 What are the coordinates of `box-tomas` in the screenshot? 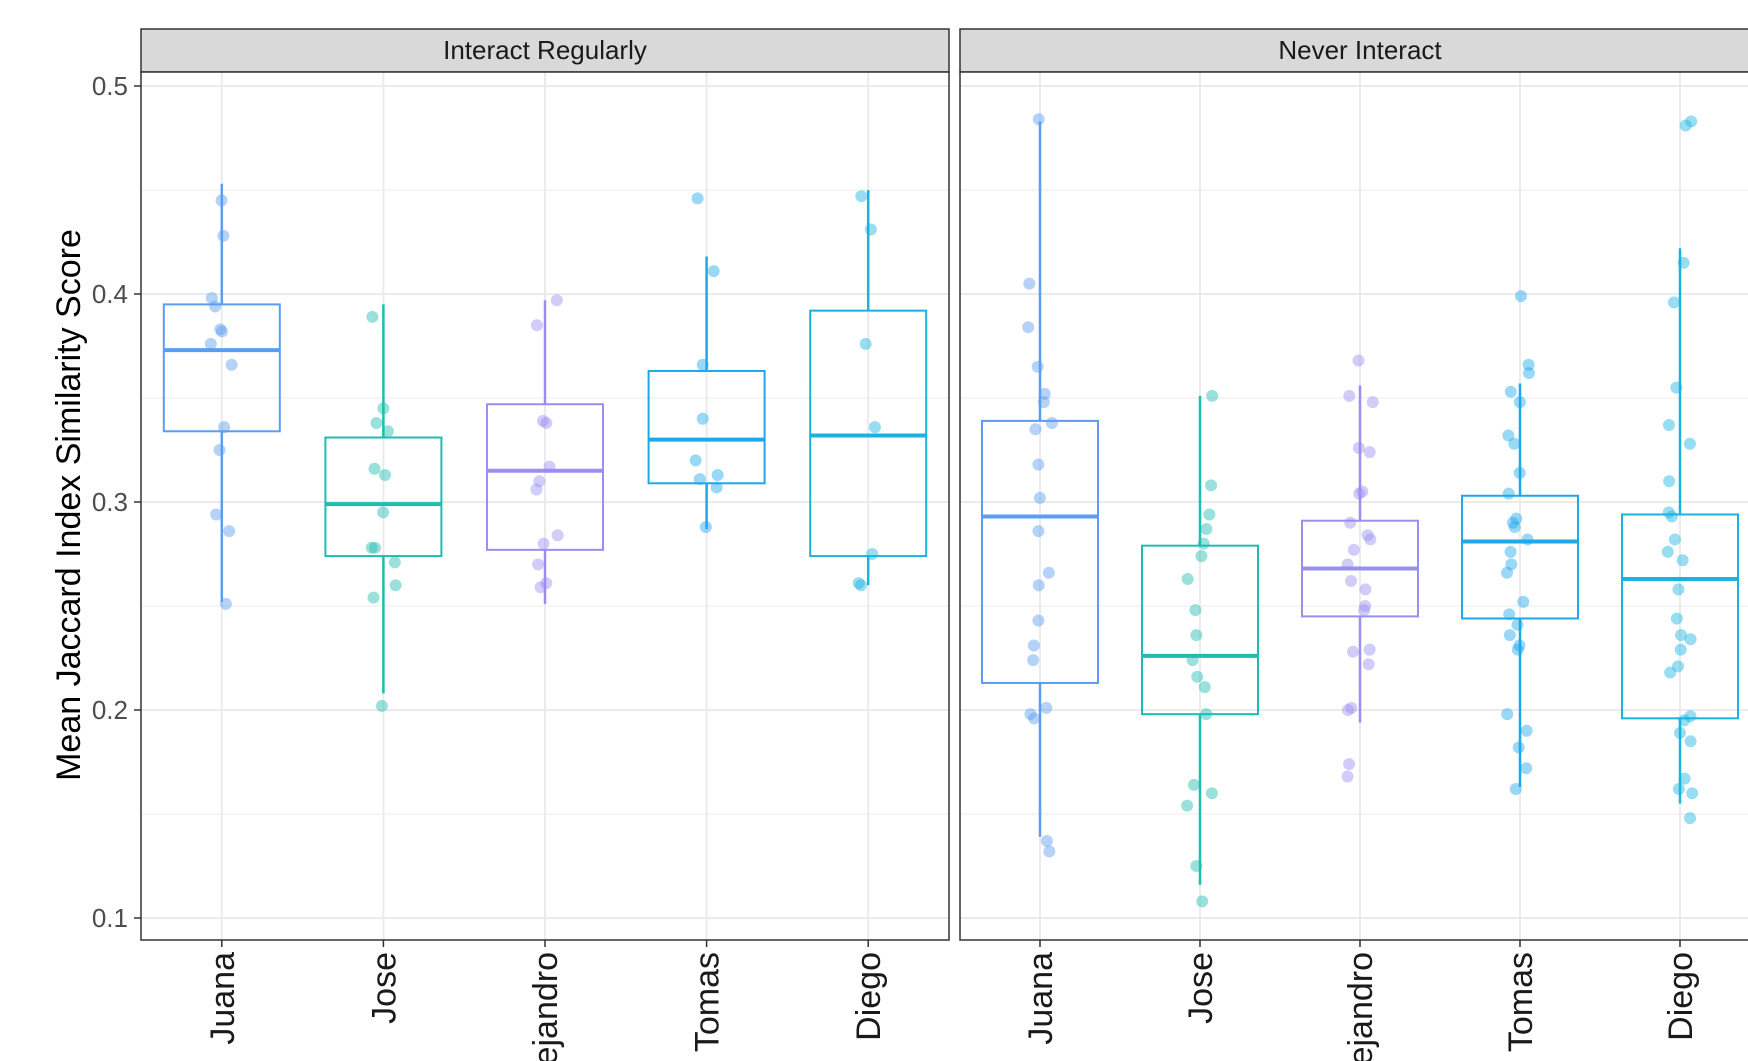 It's located at (706, 362).